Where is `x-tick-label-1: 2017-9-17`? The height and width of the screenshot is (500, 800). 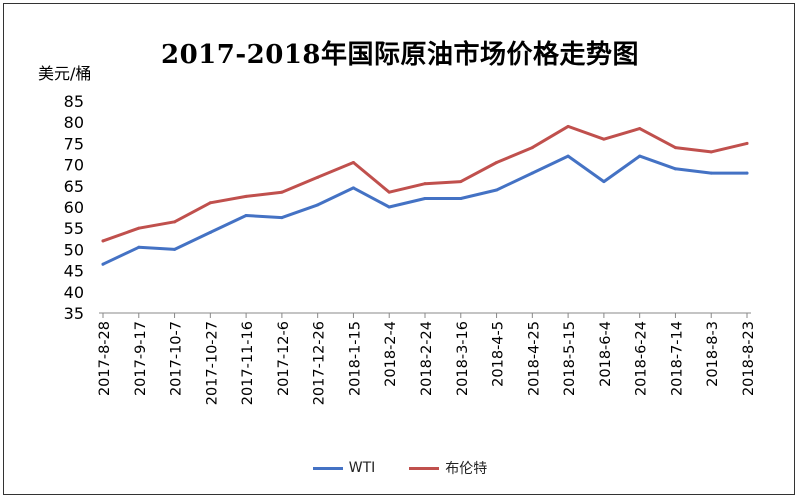 x-tick-label-1: 2017-9-17 is located at coordinates (141, 358).